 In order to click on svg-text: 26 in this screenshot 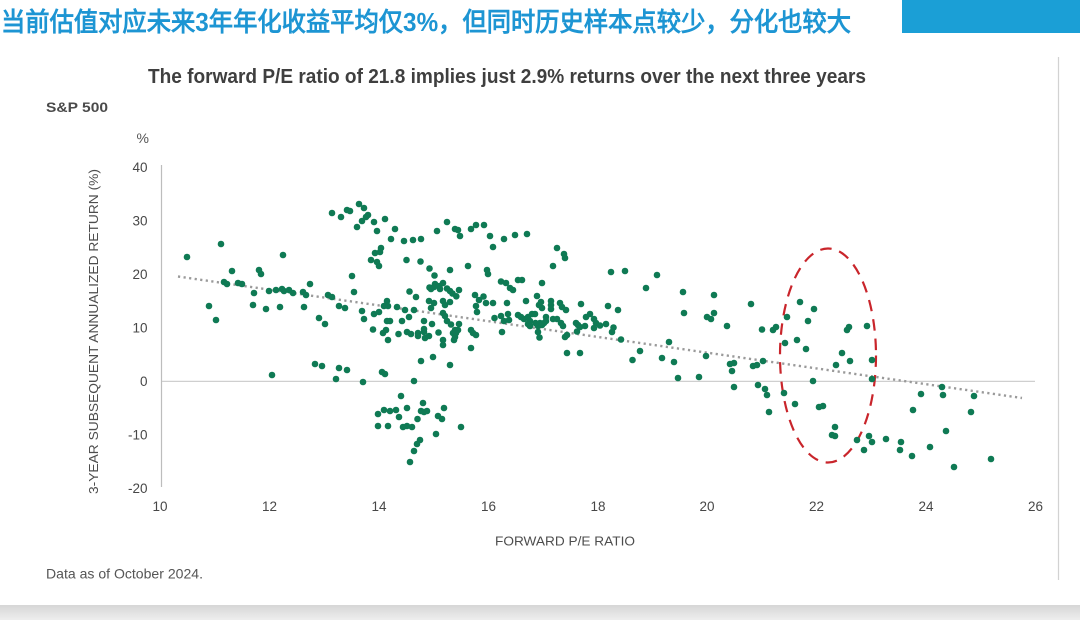, I will do `click(1035, 506)`.